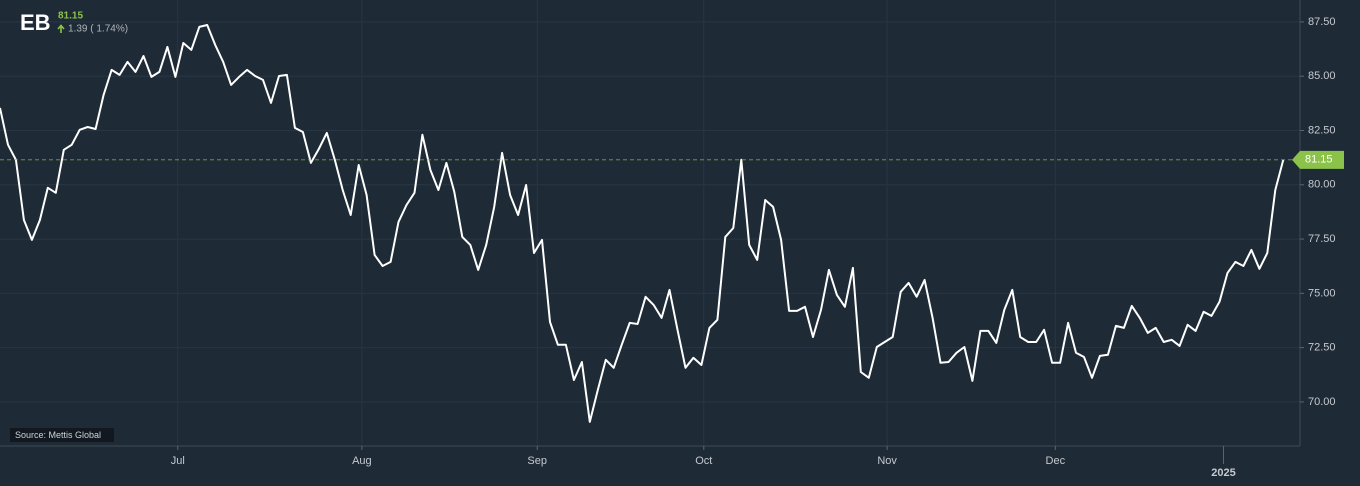 The width and height of the screenshot is (1360, 486). Describe the element at coordinates (1322, 76) in the screenshot. I see `y-tick-label: 85.00` at that location.